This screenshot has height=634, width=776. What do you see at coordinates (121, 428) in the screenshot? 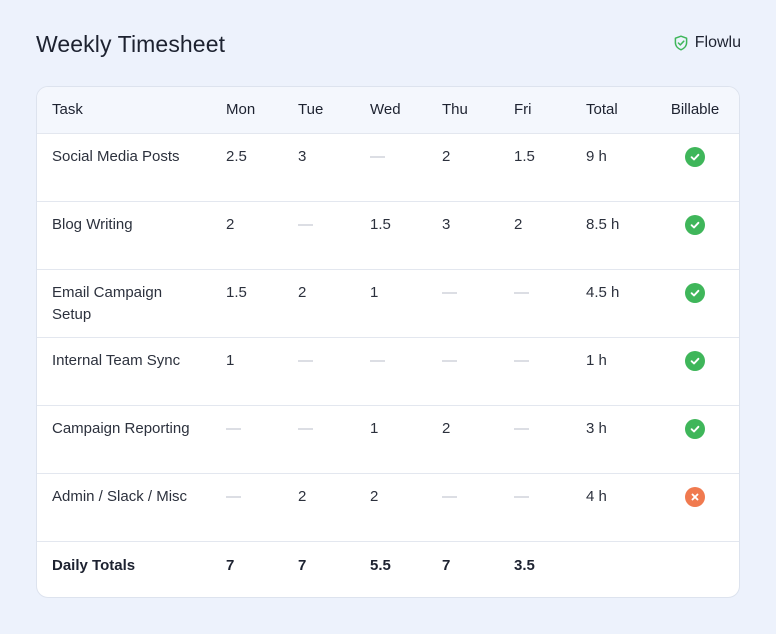
I see `task-name: Campaign Reporting` at bounding box center [121, 428].